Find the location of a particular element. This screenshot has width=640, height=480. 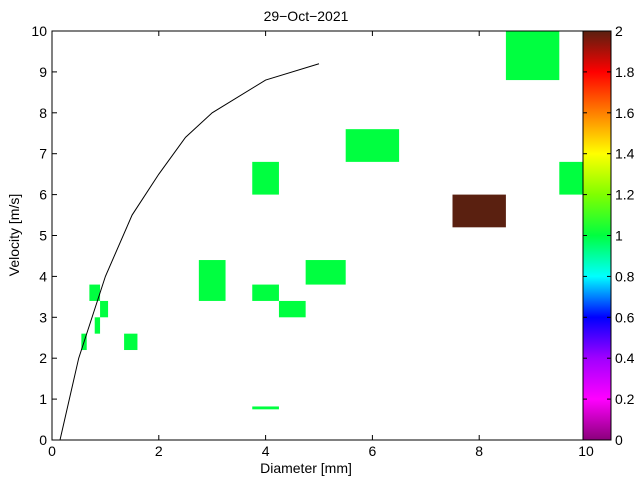

colorbar-tick-label: 0 is located at coordinates (619, 440).